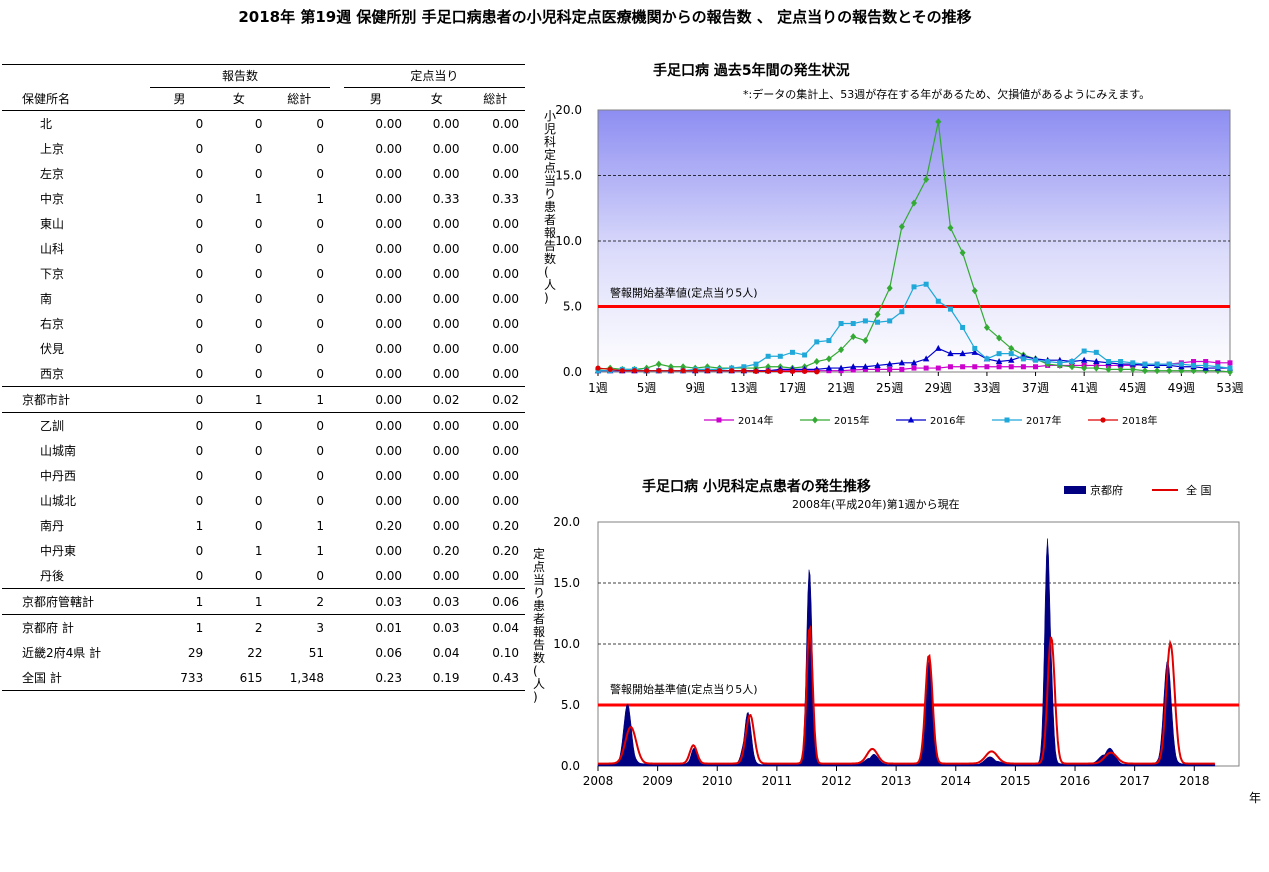  I want to click on row-name: 全国 計, so click(42, 677).